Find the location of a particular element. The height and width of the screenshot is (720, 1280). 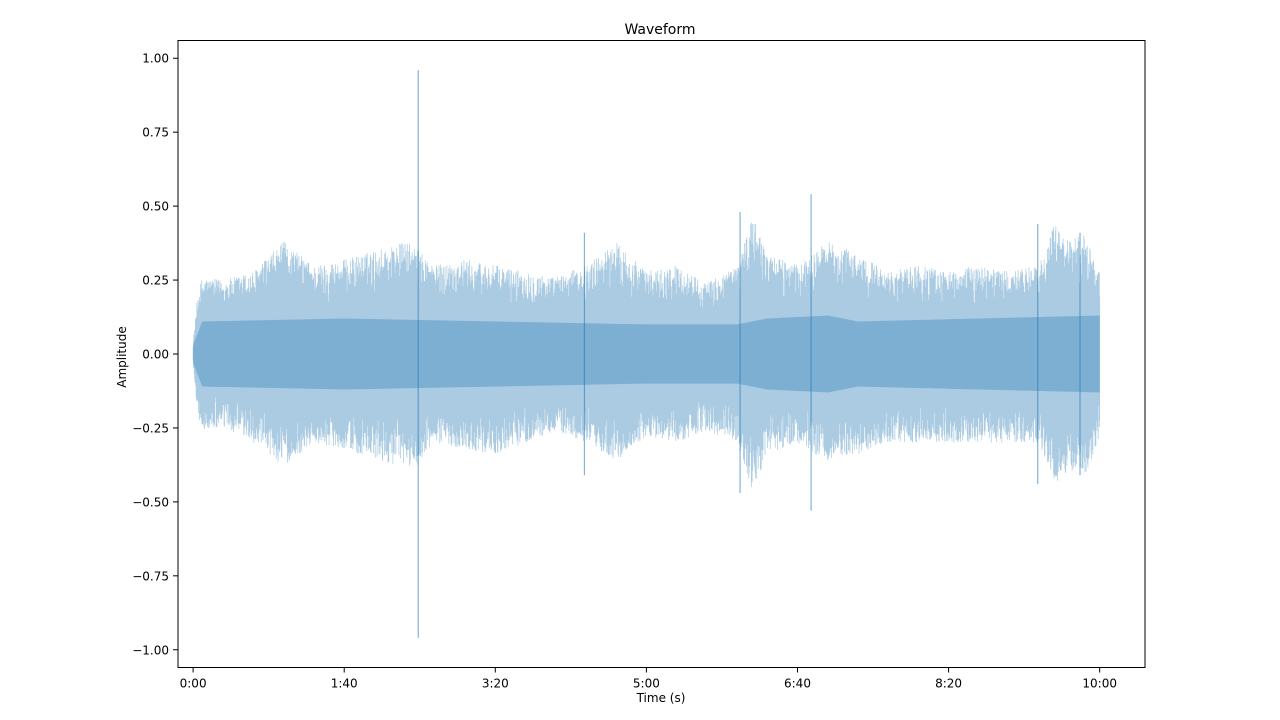

y-tick-label: 0.25 is located at coordinates (155, 281).